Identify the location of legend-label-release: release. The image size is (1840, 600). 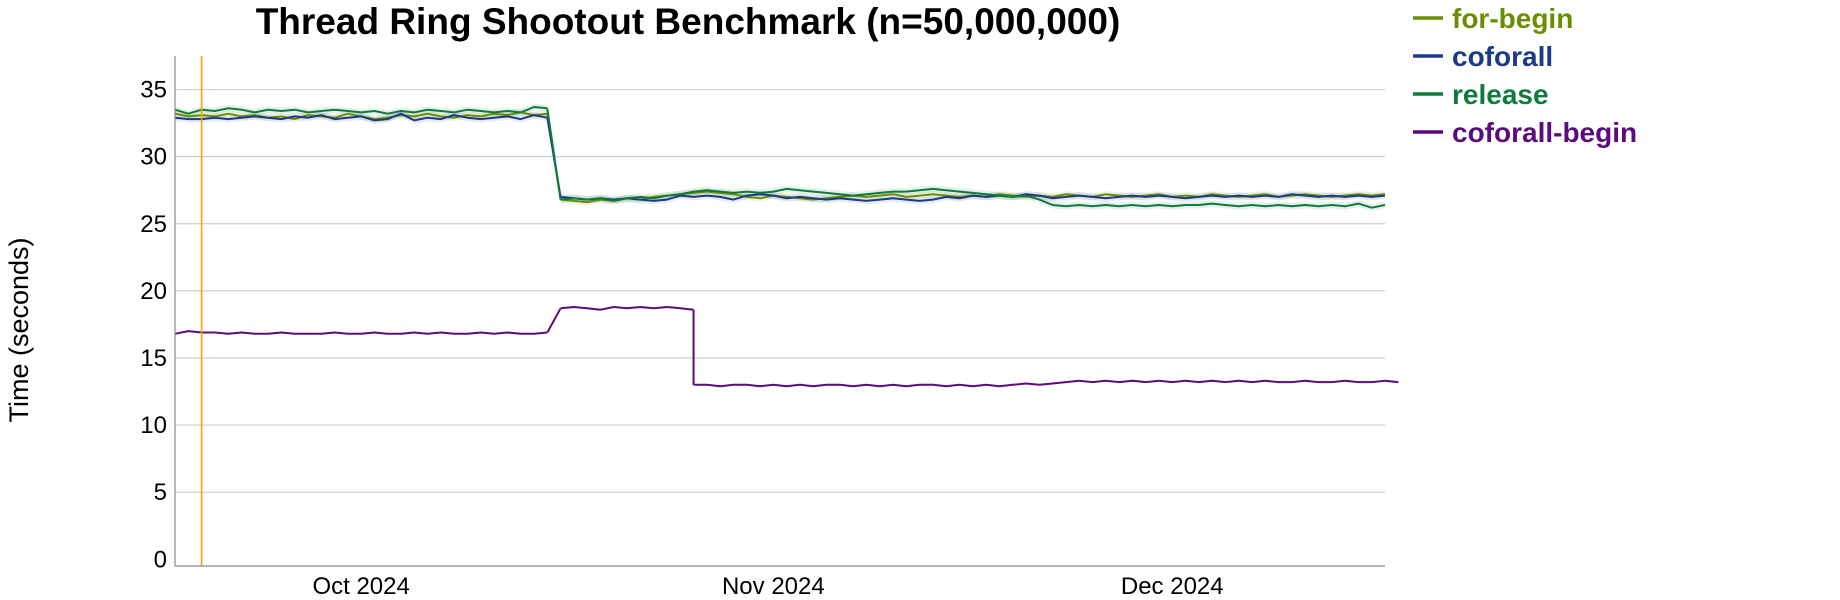
(1500, 94).